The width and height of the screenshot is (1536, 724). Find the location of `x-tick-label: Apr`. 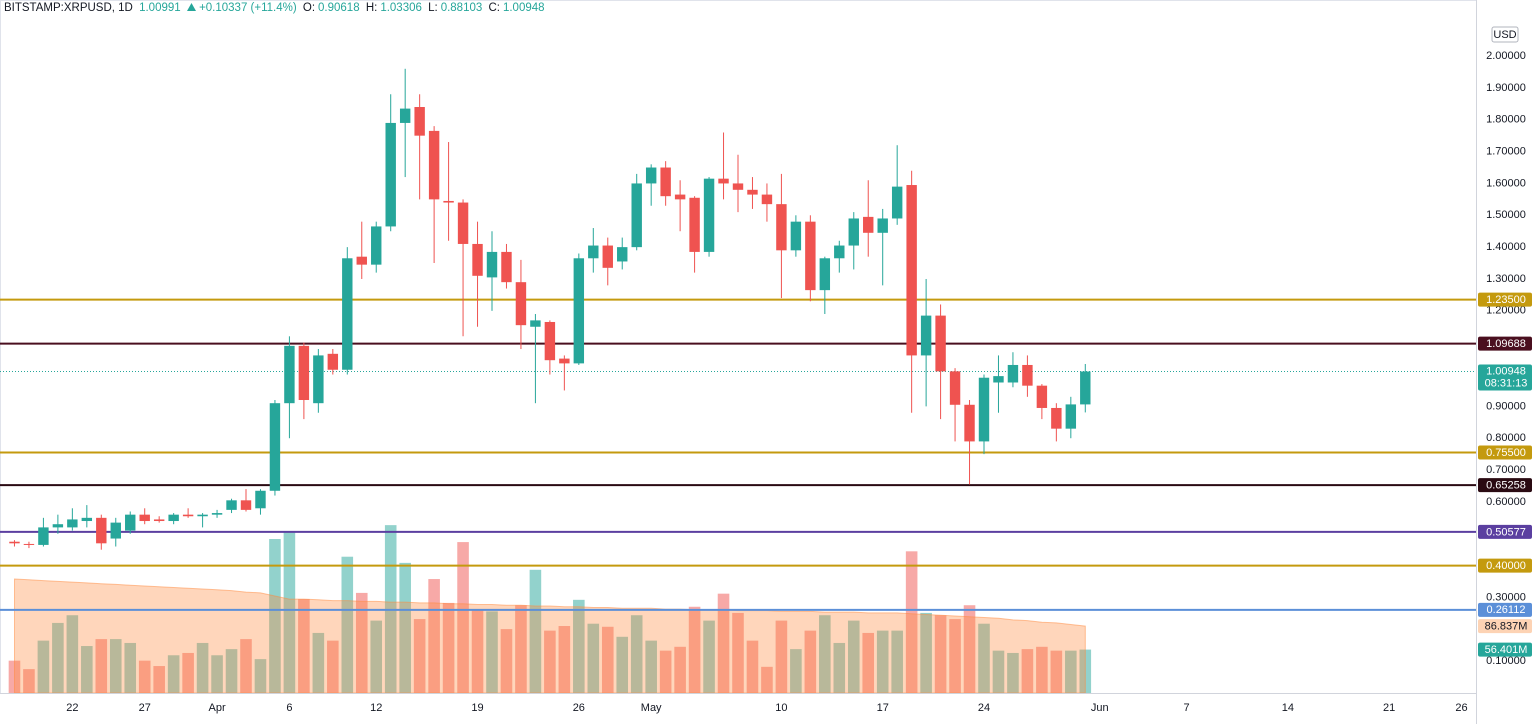

x-tick-label: Apr is located at coordinates (216, 708).